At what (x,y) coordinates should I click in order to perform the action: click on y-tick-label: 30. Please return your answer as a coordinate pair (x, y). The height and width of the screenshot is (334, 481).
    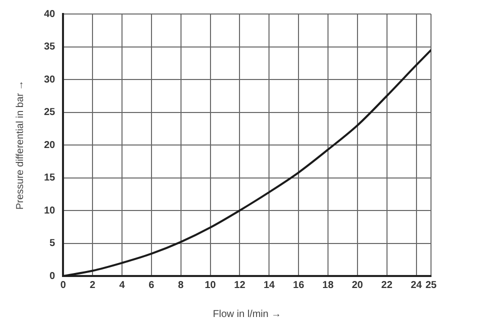
    Looking at the image, I should click on (50, 80).